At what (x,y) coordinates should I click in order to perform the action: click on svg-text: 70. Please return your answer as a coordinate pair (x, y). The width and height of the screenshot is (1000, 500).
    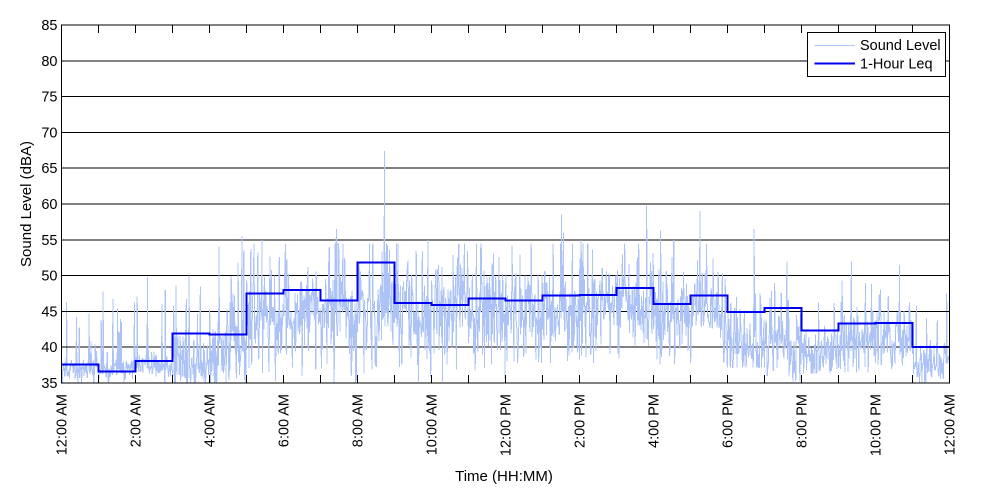
    Looking at the image, I should click on (49, 133).